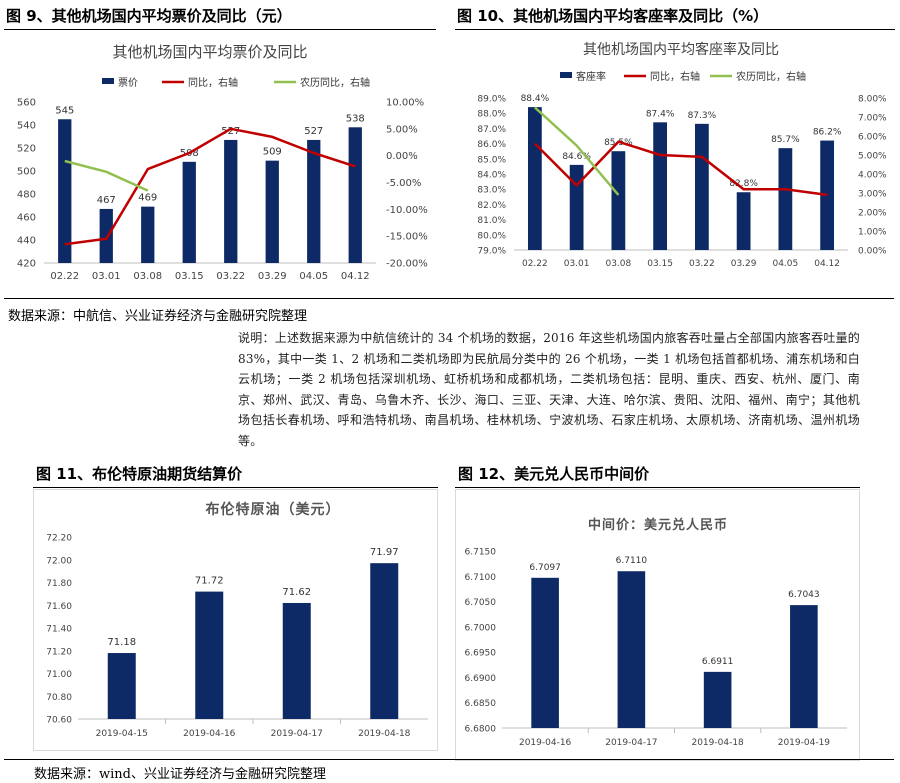 Image resolution: width=900 pixels, height=783 pixels. What do you see at coordinates (660, 114) in the screenshot?
I see `bar-value-label: 87.4%` at bounding box center [660, 114].